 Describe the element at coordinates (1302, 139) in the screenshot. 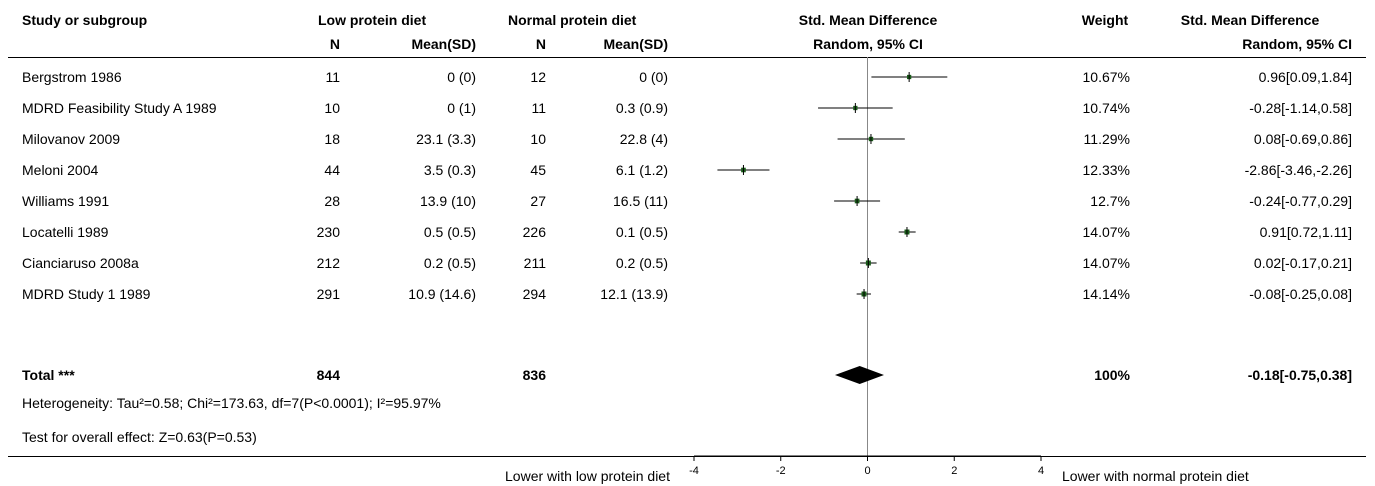

I see `row-ci: 0.08[-0.69,0.86]` at that location.